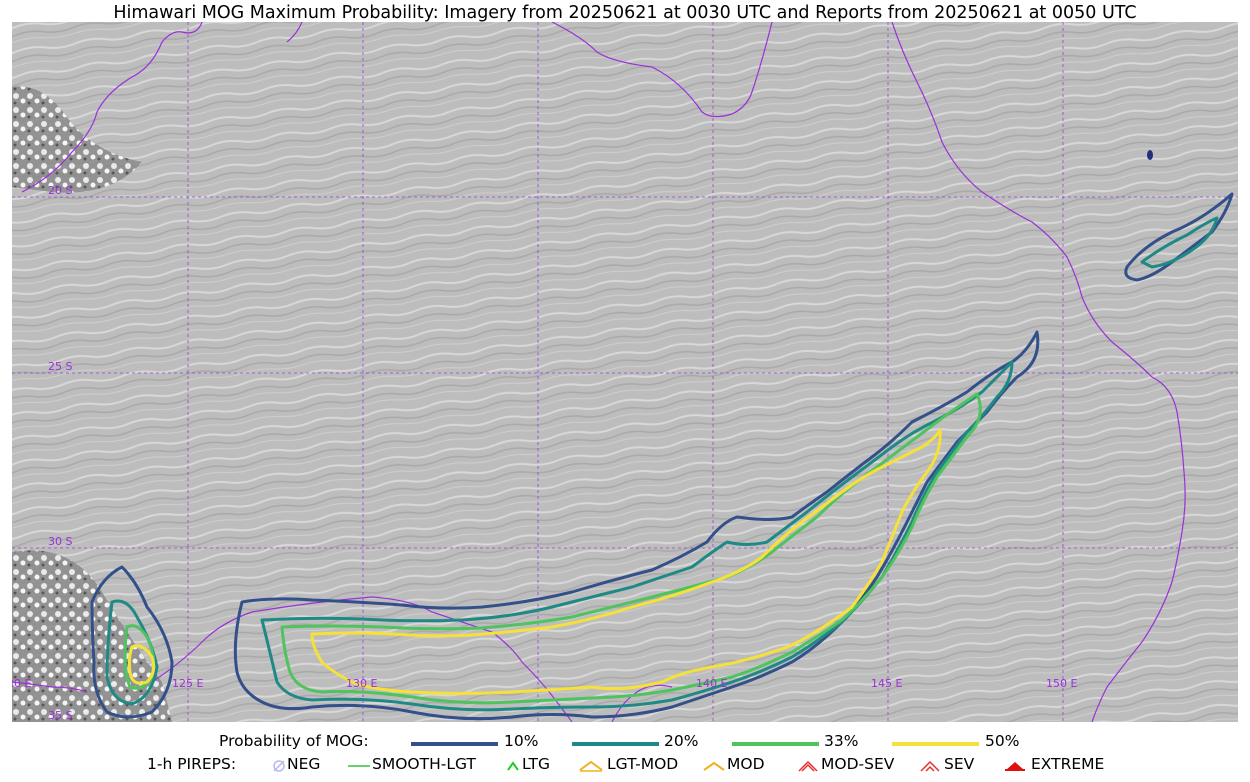 The height and width of the screenshot is (782, 1250). Describe the element at coordinates (279, 766) in the screenshot. I see `neg-icon` at that location.